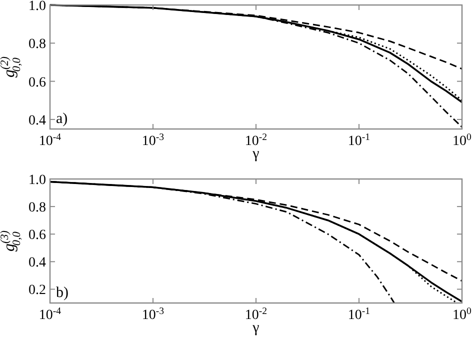 The width and height of the screenshot is (474, 338). I want to click on annotation: b), so click(62, 293).